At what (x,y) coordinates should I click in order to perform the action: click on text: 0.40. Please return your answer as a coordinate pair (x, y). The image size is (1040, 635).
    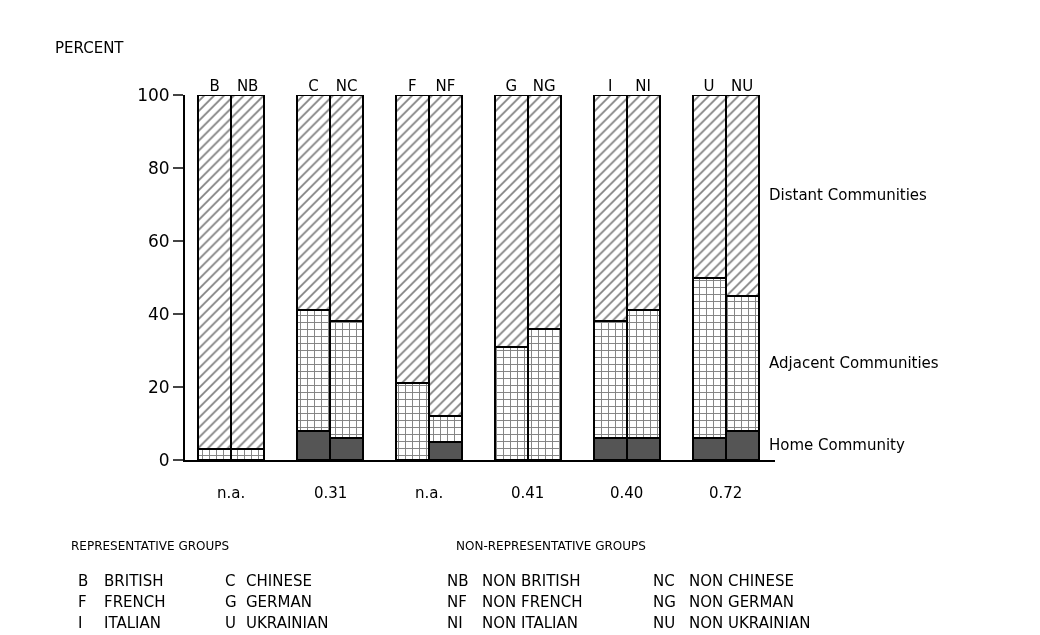
    Looking at the image, I should click on (627, 493).